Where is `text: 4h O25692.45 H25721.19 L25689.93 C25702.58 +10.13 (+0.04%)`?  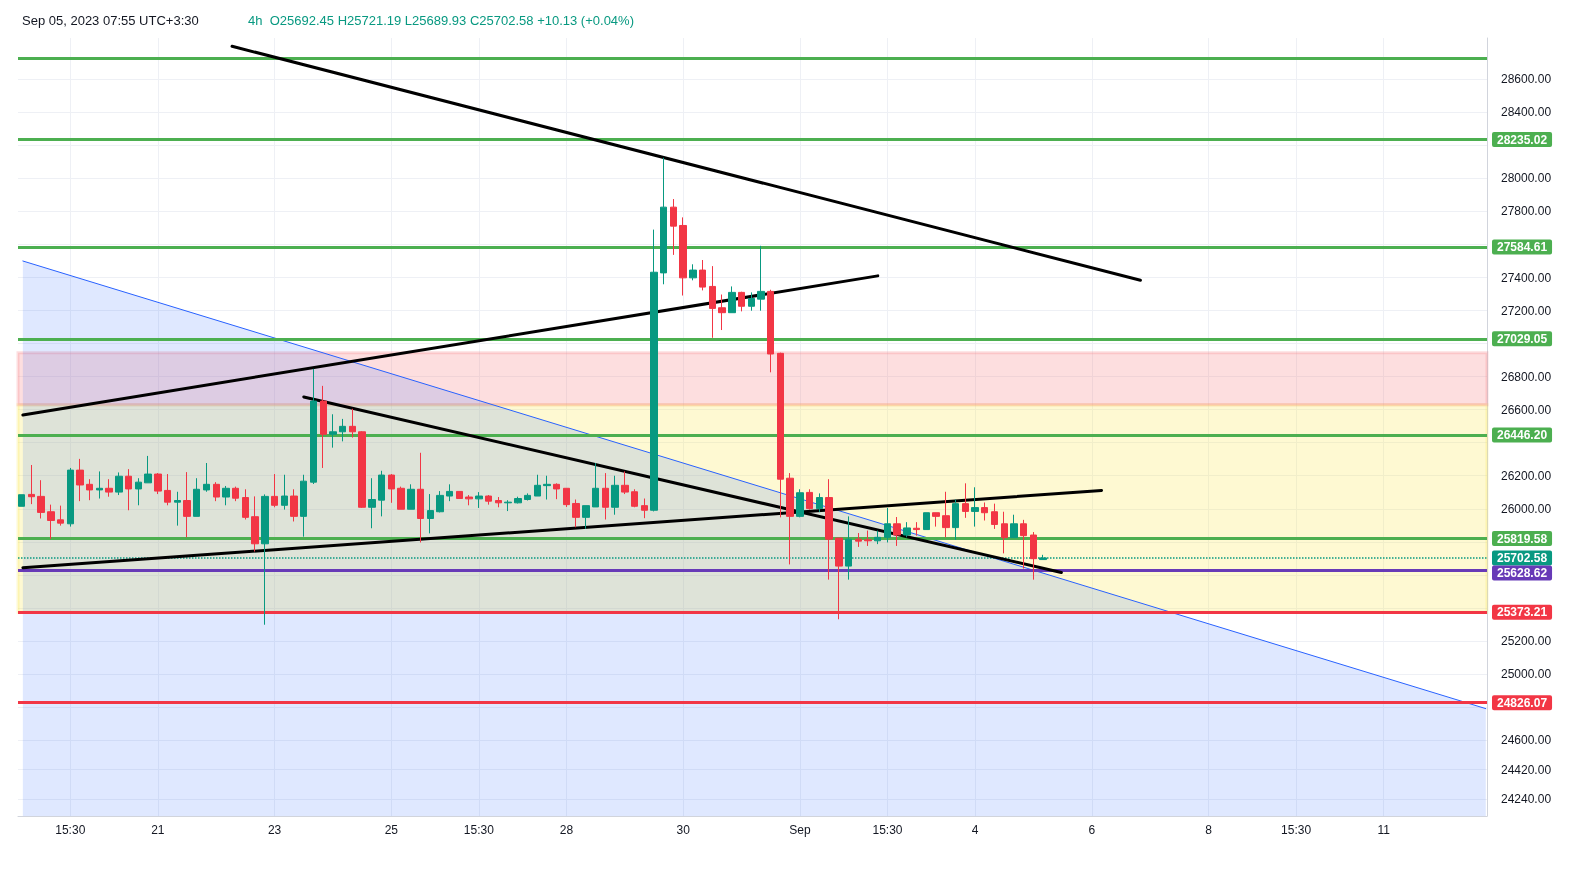
text: 4h O25692.45 H25721.19 L25689.93 C25702.58 +10.13 (+0.04%) is located at coordinates (441, 20).